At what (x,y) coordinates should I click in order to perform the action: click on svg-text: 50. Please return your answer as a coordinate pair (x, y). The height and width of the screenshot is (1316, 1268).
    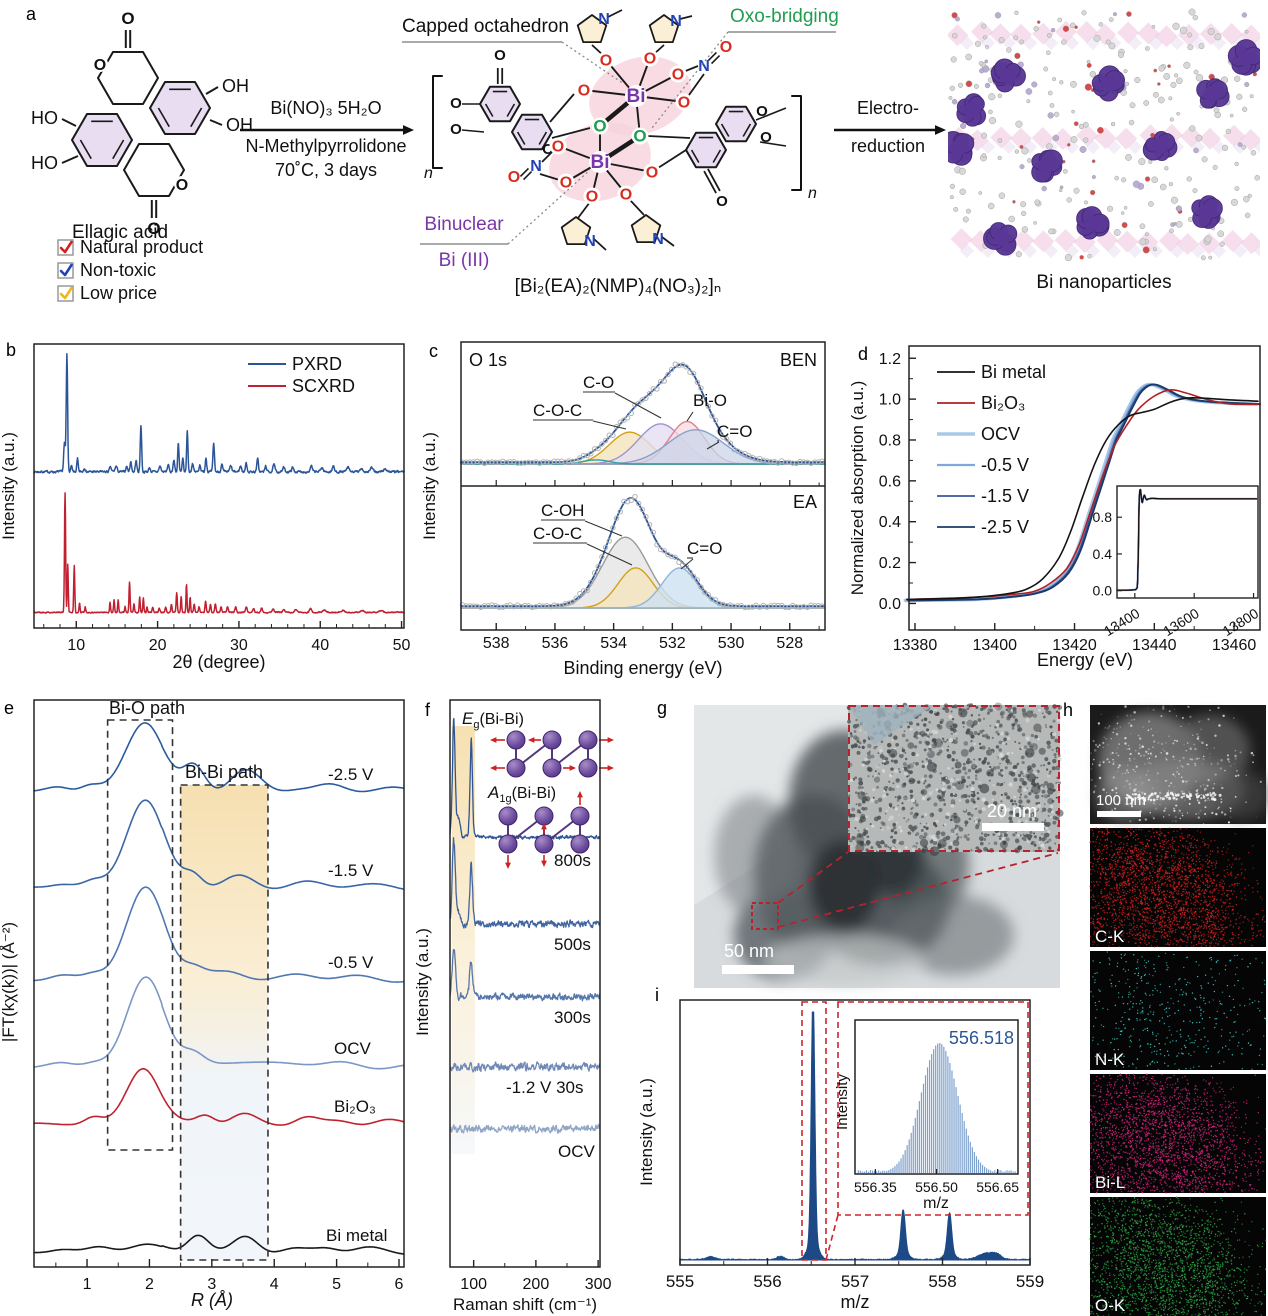
    Looking at the image, I should click on (402, 645).